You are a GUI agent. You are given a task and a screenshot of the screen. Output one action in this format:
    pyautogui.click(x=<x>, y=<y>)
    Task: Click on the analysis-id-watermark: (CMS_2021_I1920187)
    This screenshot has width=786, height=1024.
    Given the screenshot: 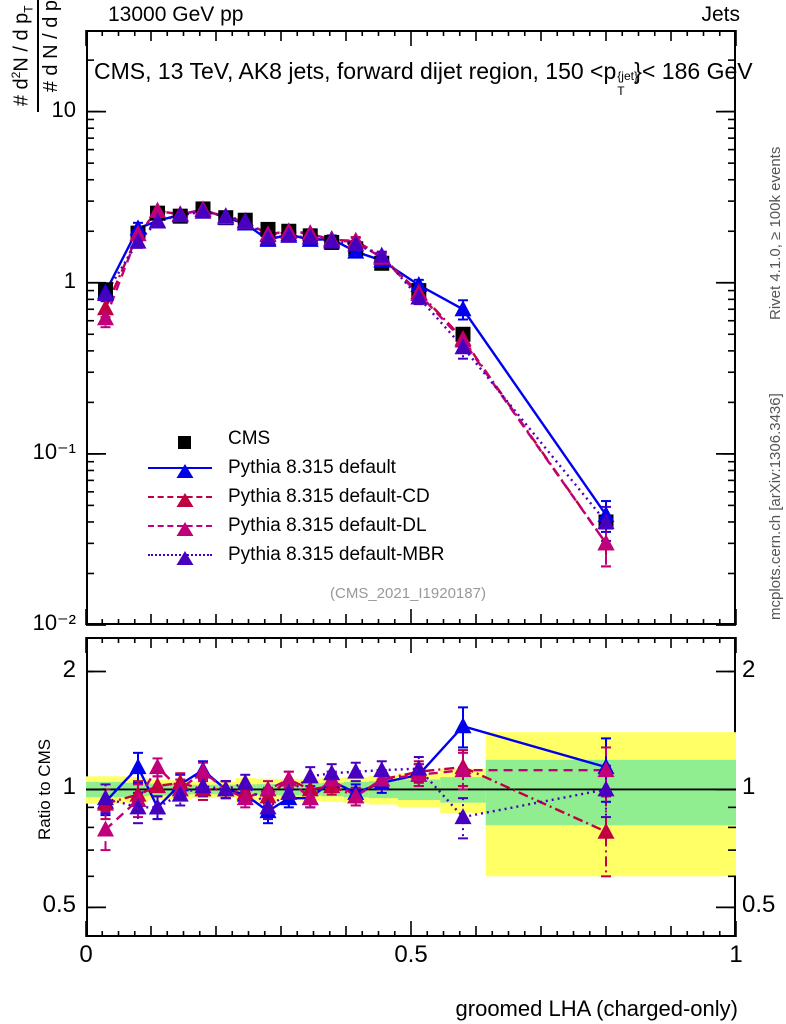 What is the action you would take?
    pyautogui.click(x=408, y=593)
    